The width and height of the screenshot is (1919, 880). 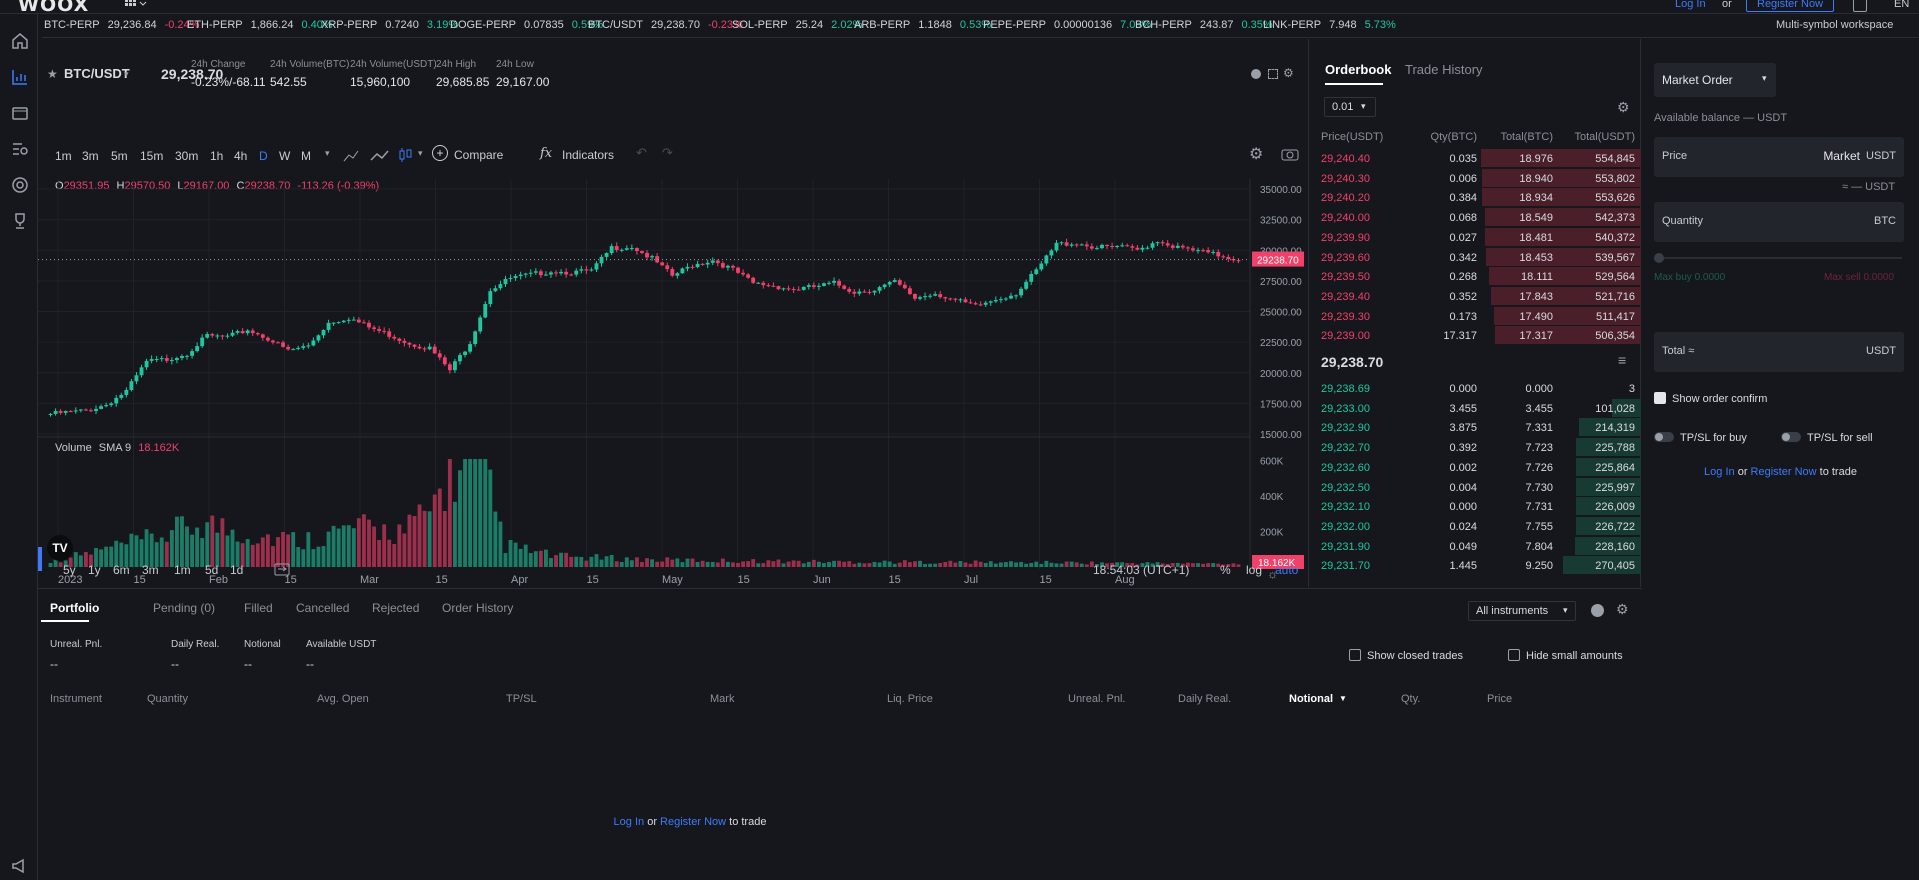 What do you see at coordinates (1475, 335) in the screenshot?
I see `orderbook-row: 29,239.00 17.317 17.317 506,354` at bounding box center [1475, 335].